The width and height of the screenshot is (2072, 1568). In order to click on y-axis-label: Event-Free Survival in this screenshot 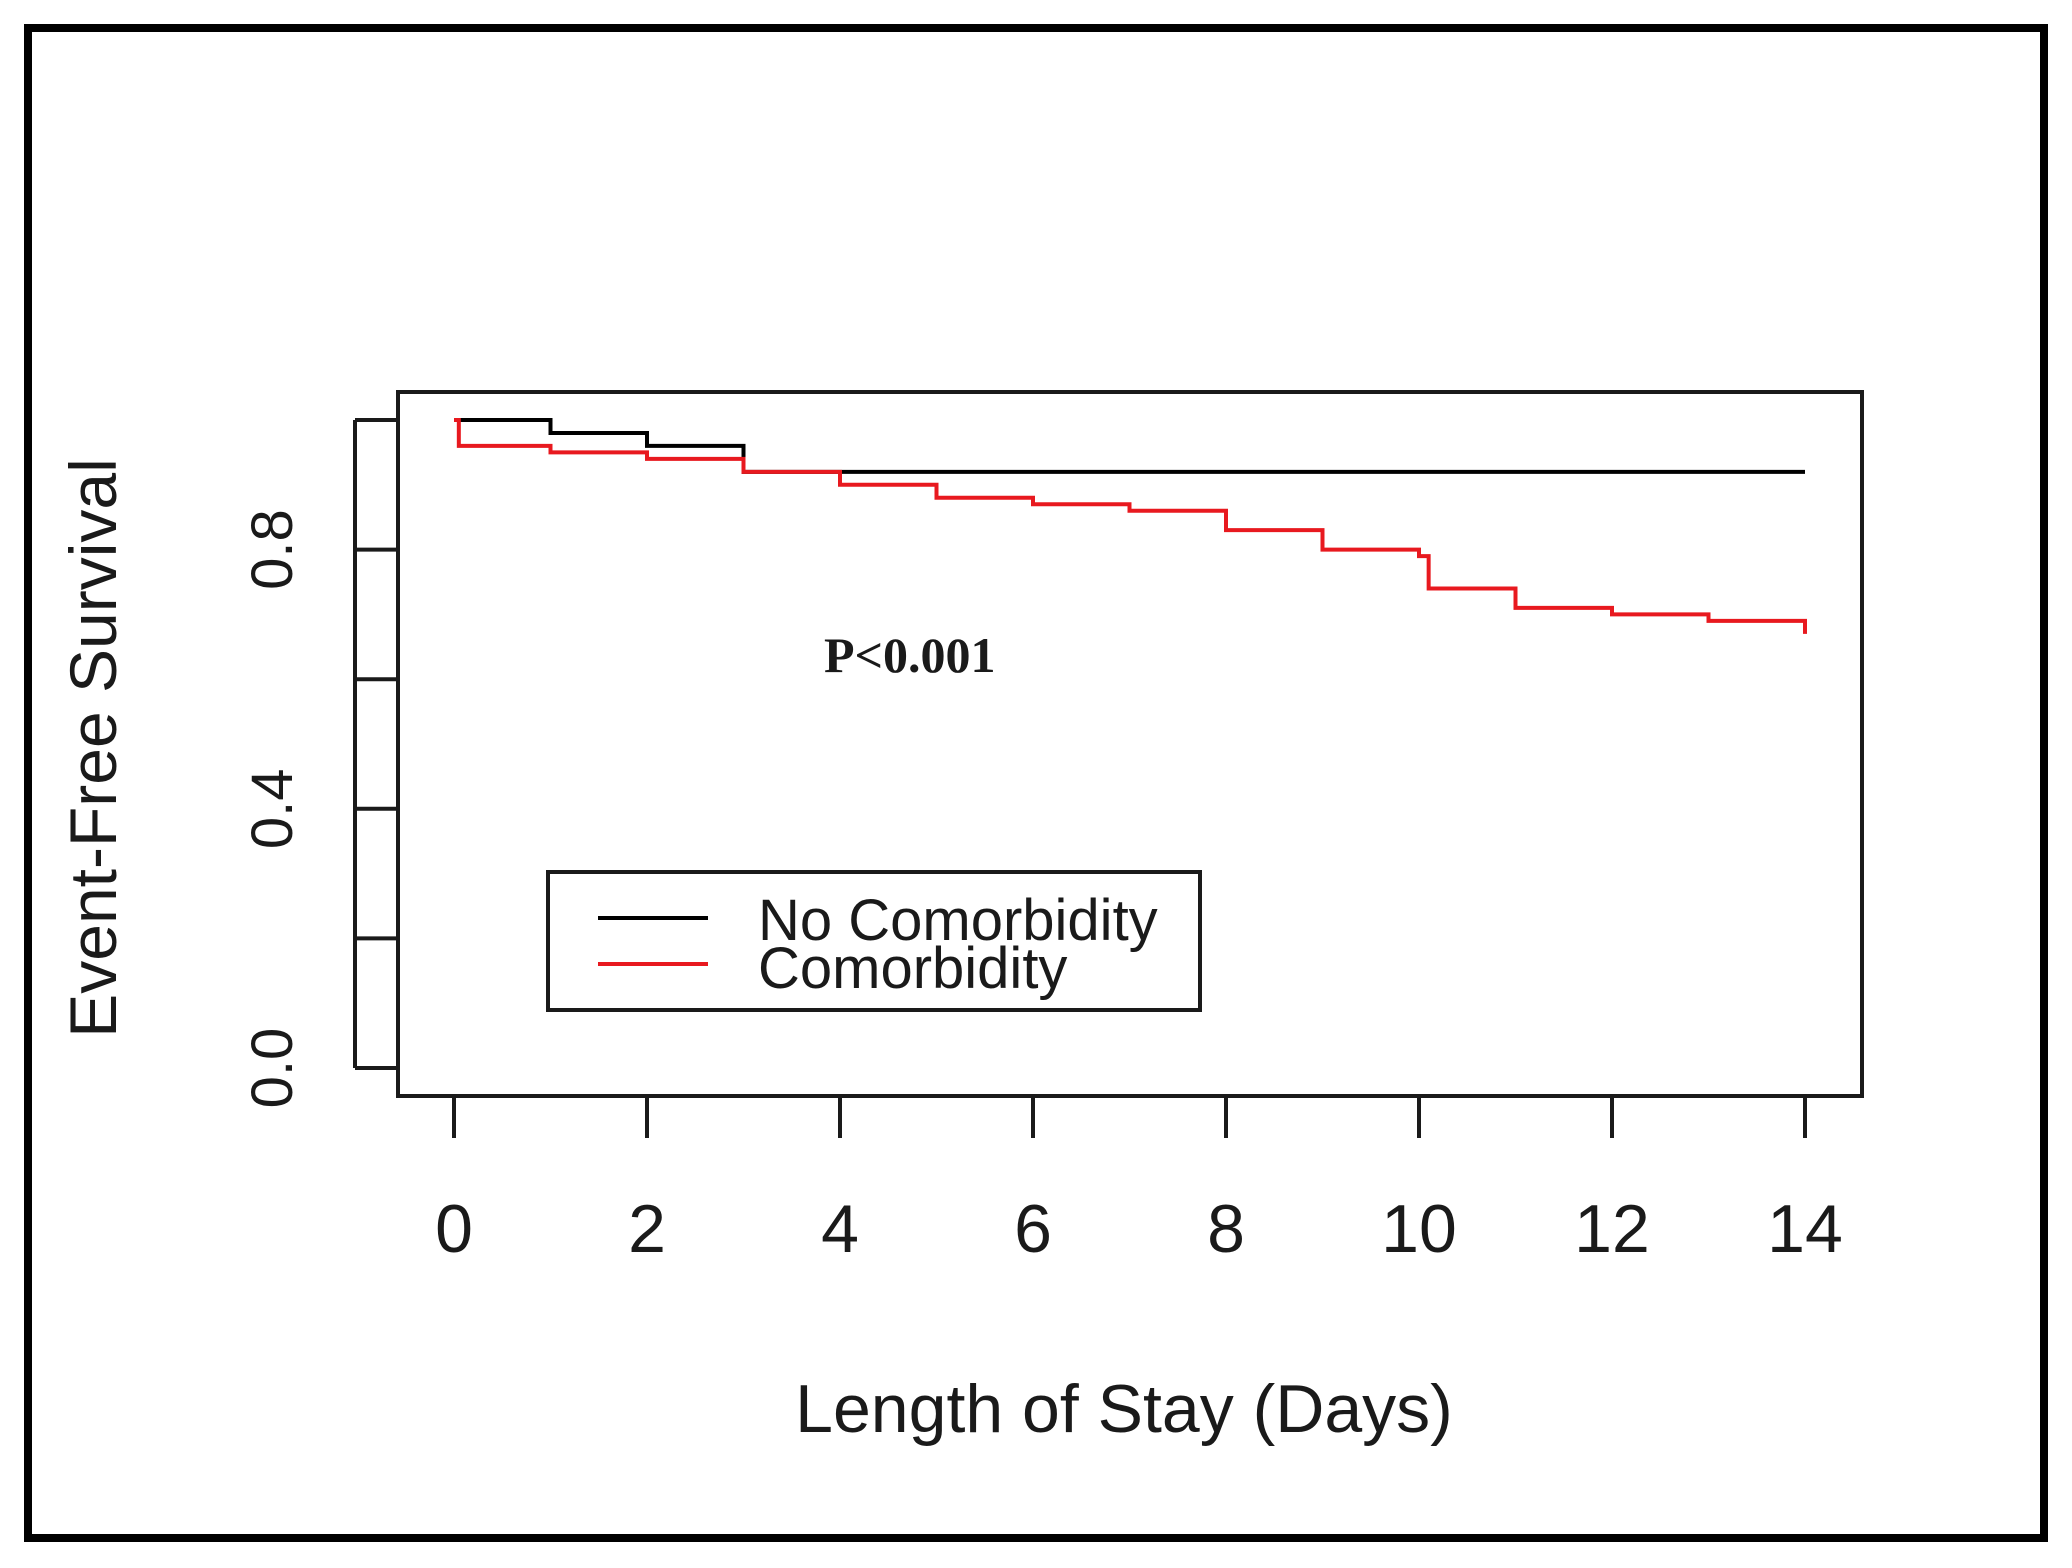, I will do `click(93, 748)`.